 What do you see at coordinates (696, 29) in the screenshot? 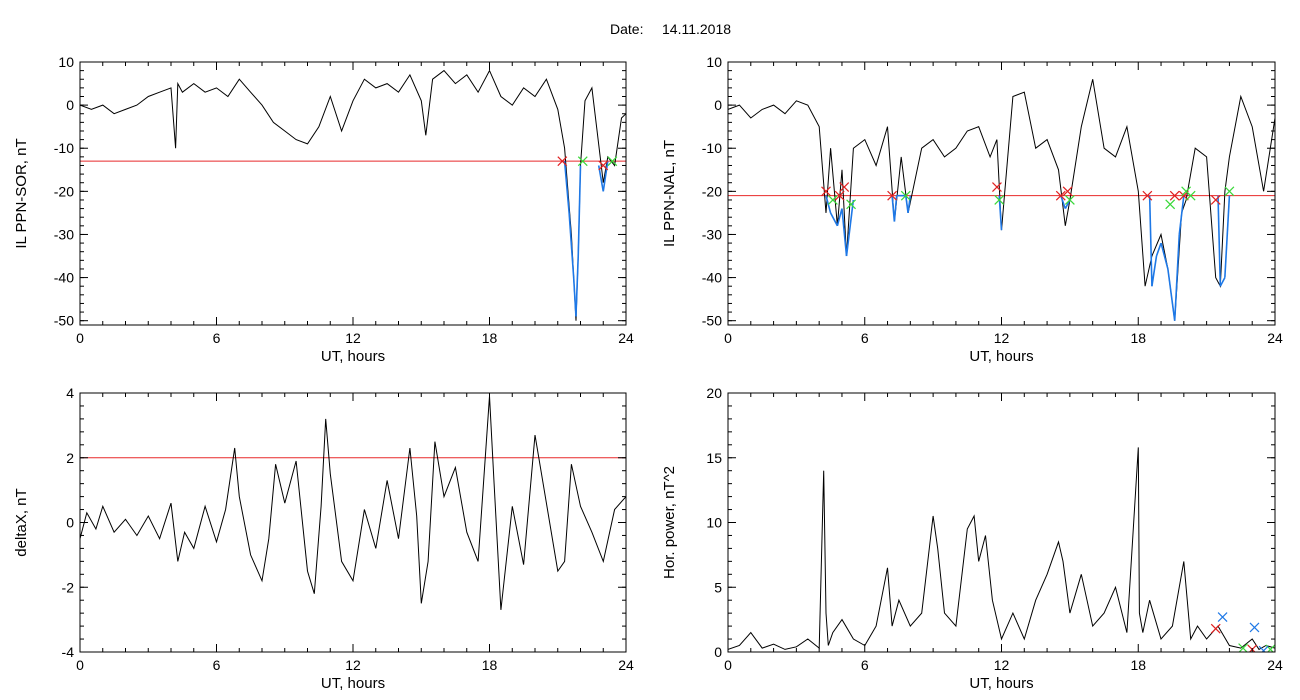
I see `figure-date-value: 14.11.2018` at bounding box center [696, 29].